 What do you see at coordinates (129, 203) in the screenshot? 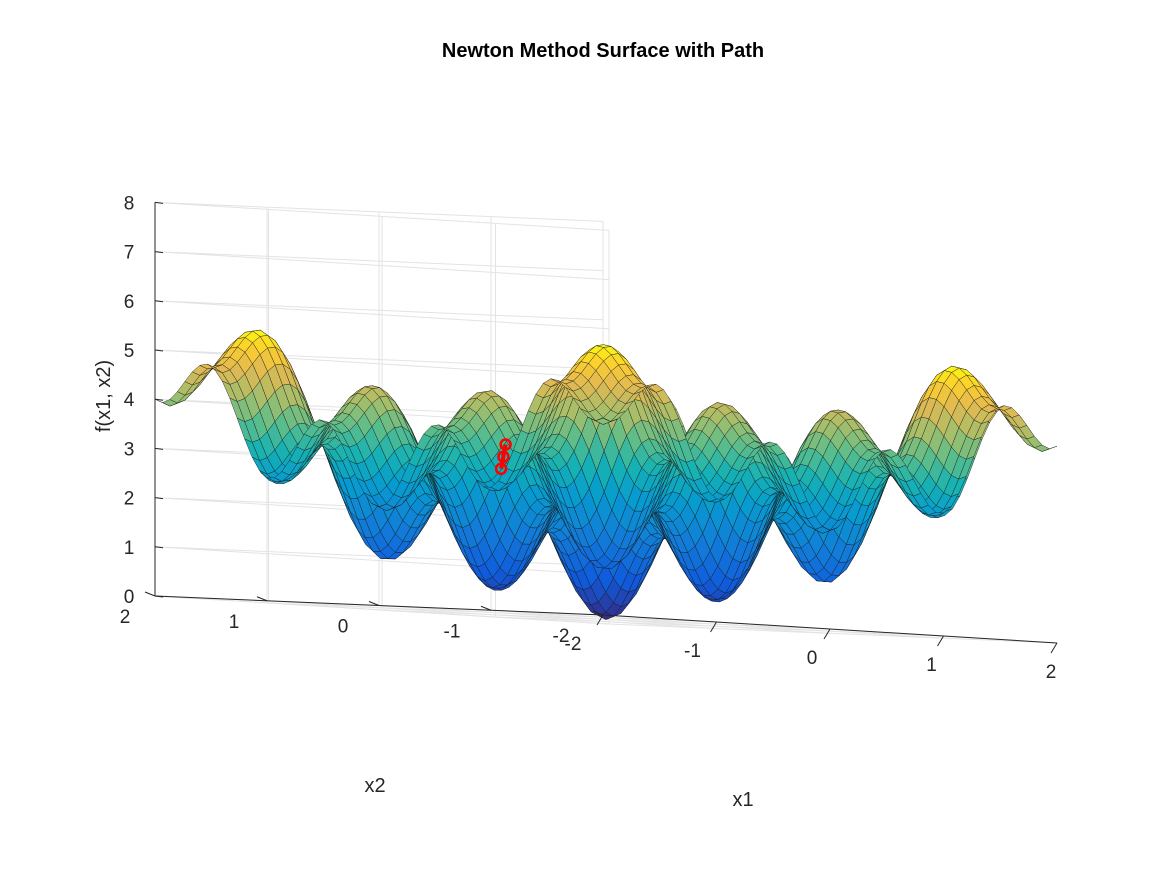
I see `z-tick-label: 8` at bounding box center [129, 203].